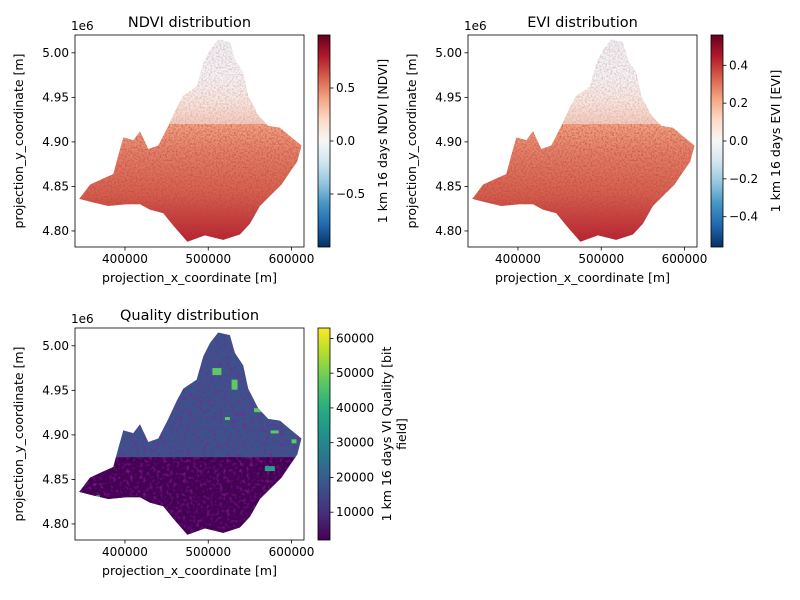 The width and height of the screenshot is (800, 600). Describe the element at coordinates (386, 434) in the screenshot. I see `colorbar-label-line: 1 km 16 days VI Quality [bit` at that location.